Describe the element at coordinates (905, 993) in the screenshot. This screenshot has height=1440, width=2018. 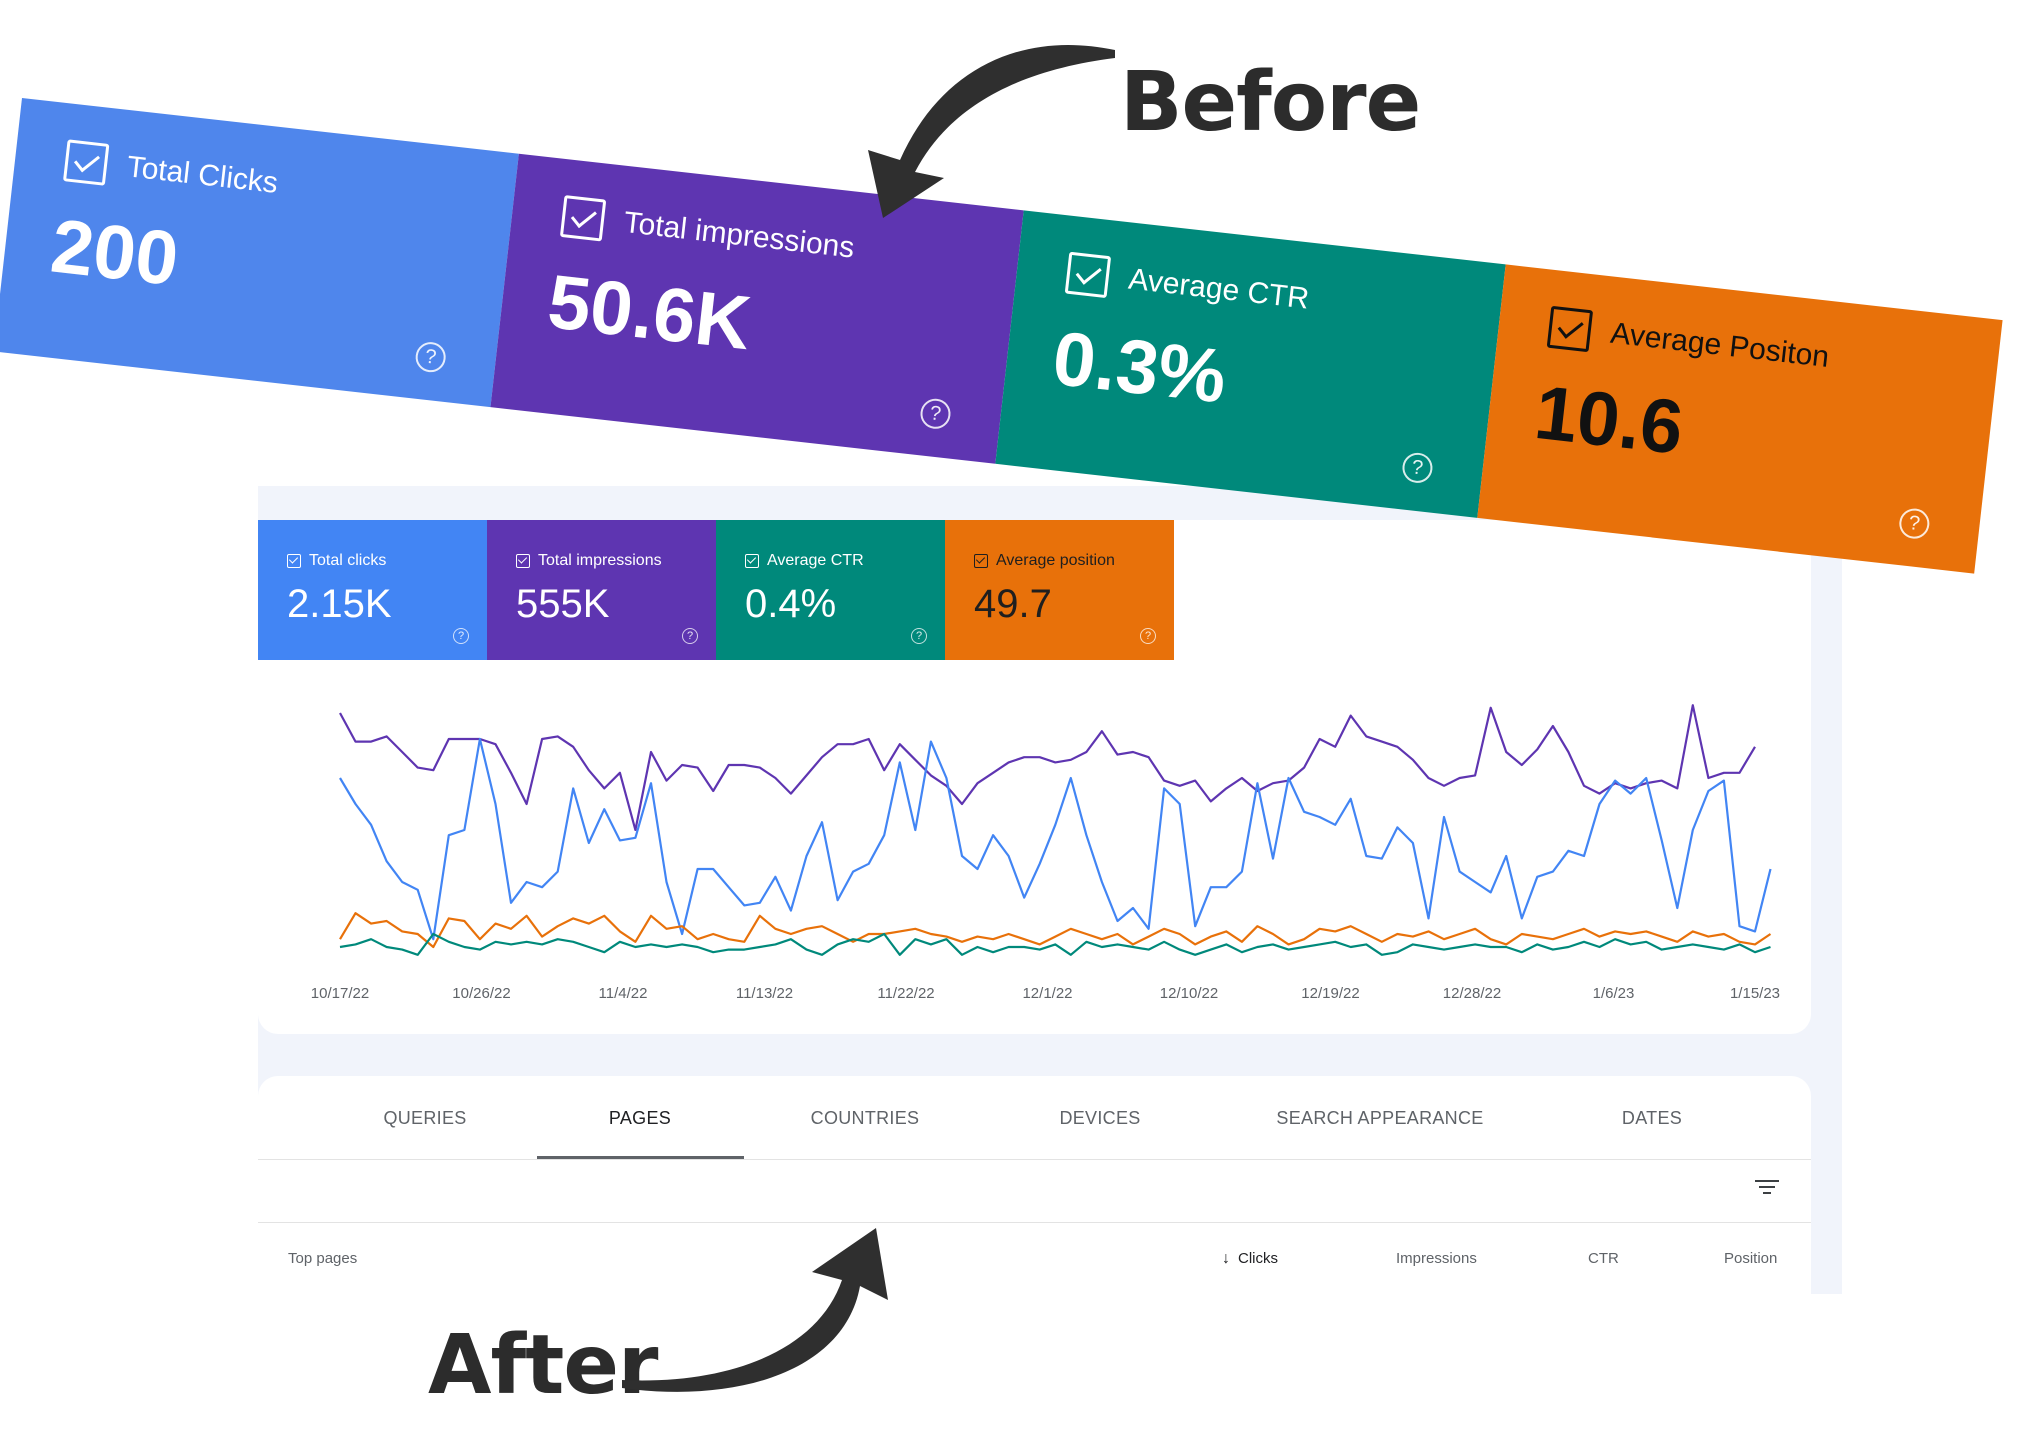
I see `x-tick-label: 11/22/22` at that location.